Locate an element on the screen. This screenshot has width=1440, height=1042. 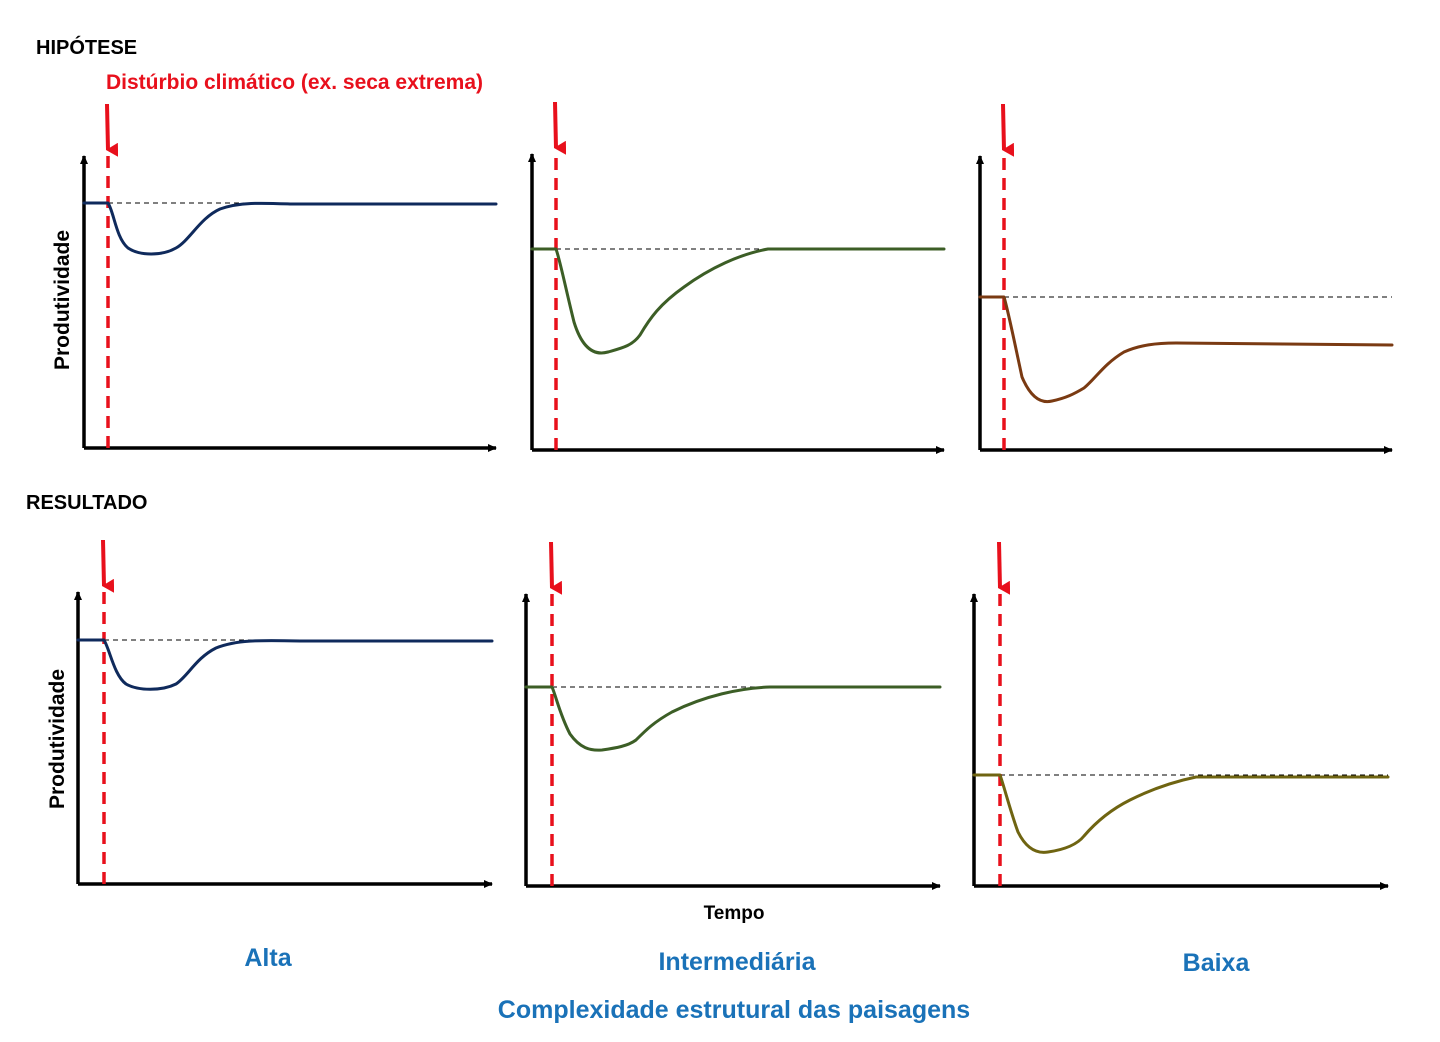
panel-resultado-baixa is located at coordinates (1180, 715).